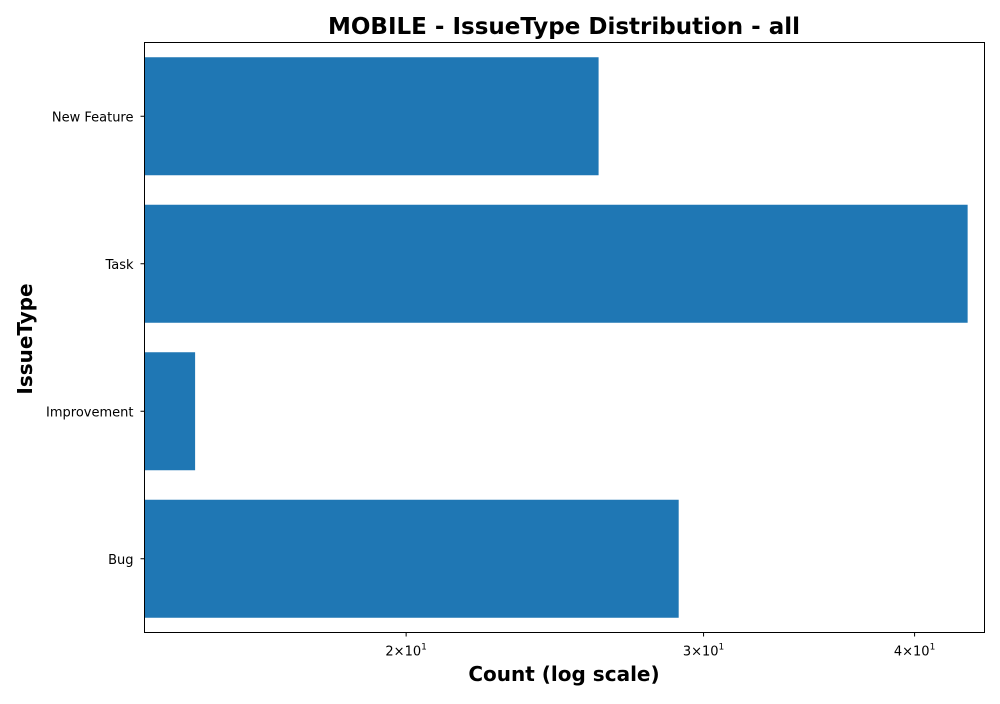  What do you see at coordinates (564, 27) in the screenshot?
I see `chart-title: MOBILE - IssueType Distribution - all` at bounding box center [564, 27].